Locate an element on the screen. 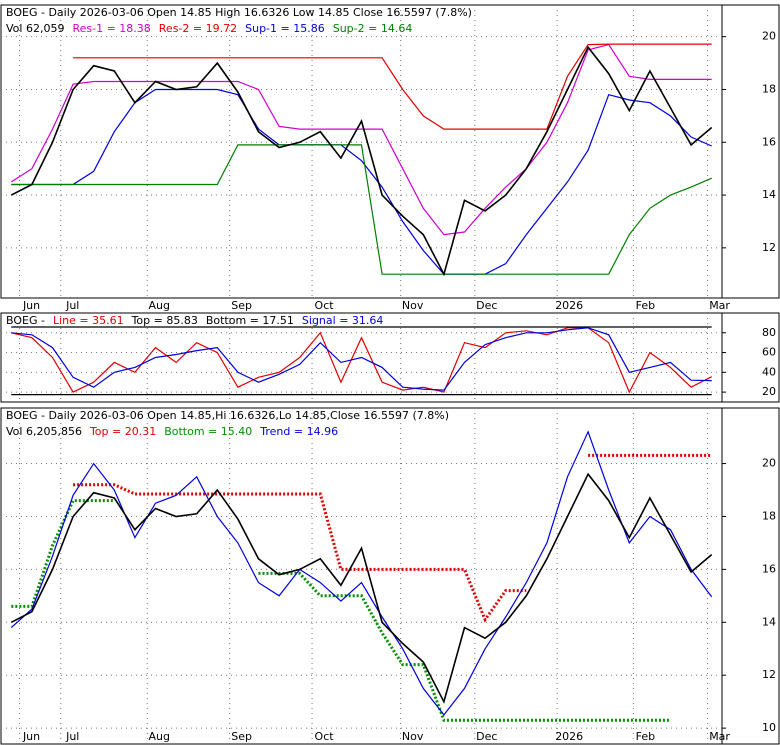  legend-entry: Top = 20.31 is located at coordinates (122, 431).